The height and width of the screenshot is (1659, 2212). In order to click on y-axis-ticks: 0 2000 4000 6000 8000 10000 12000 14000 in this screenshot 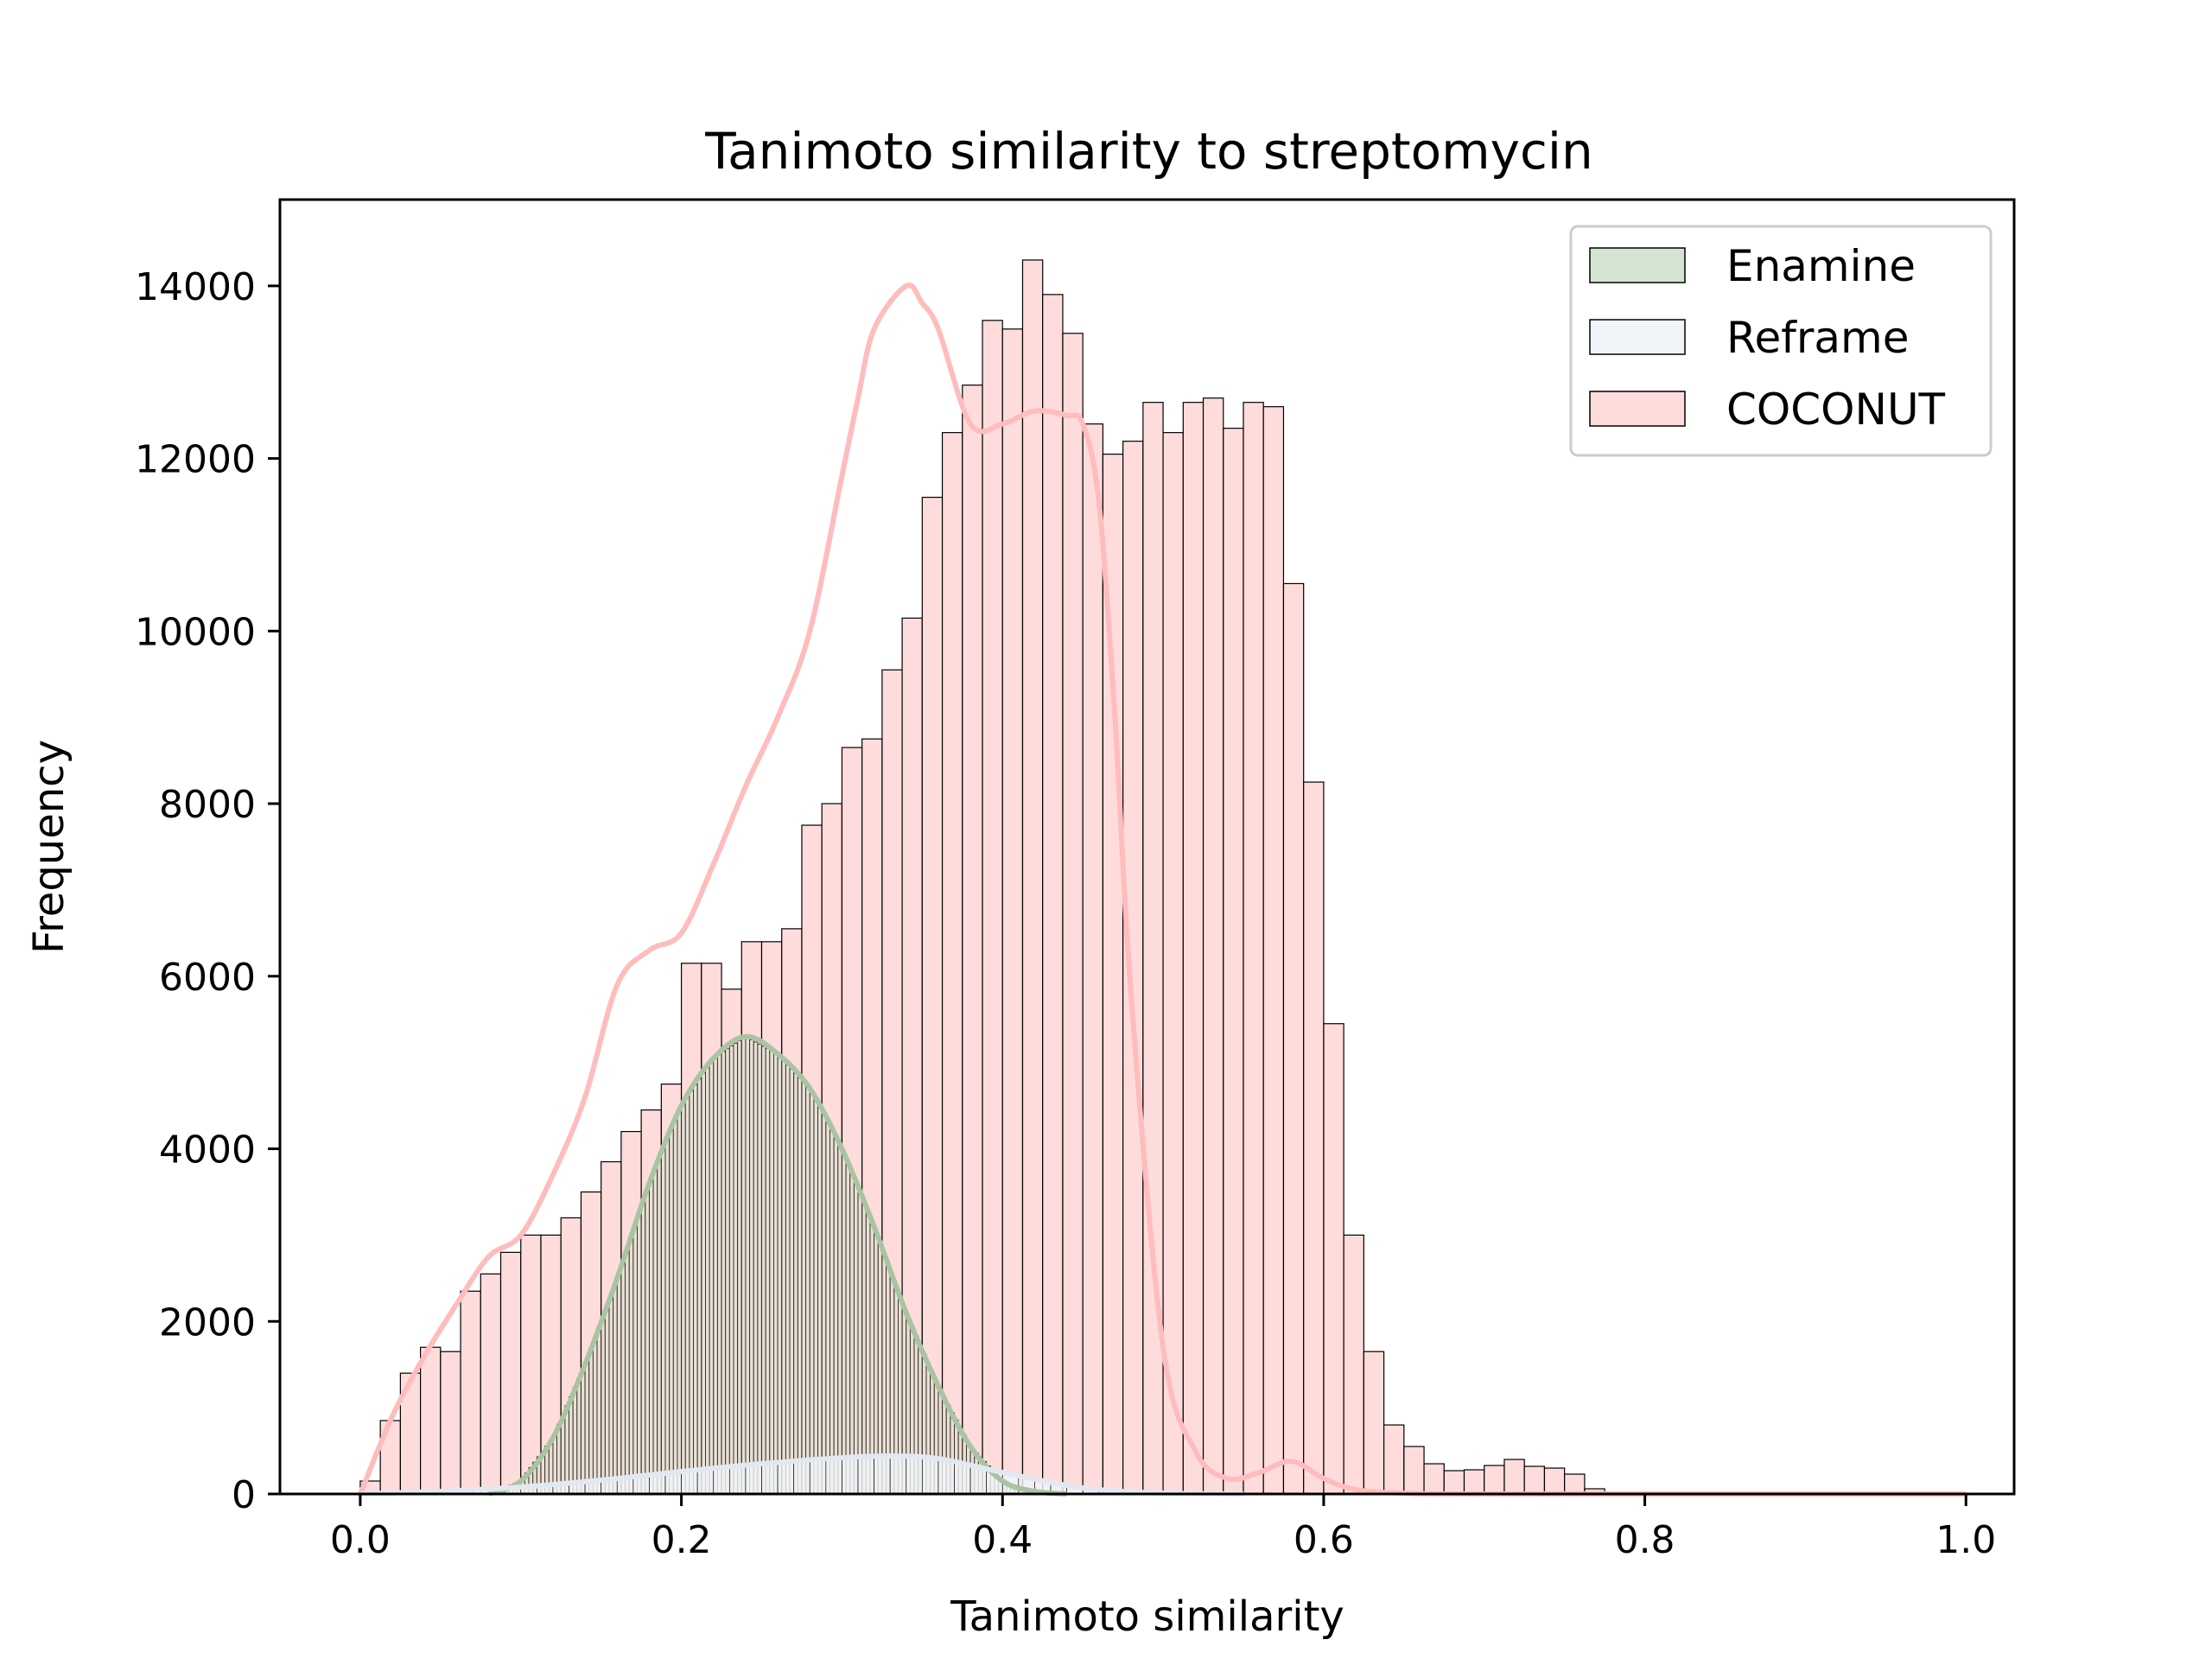, I will do `click(207, 891)`.